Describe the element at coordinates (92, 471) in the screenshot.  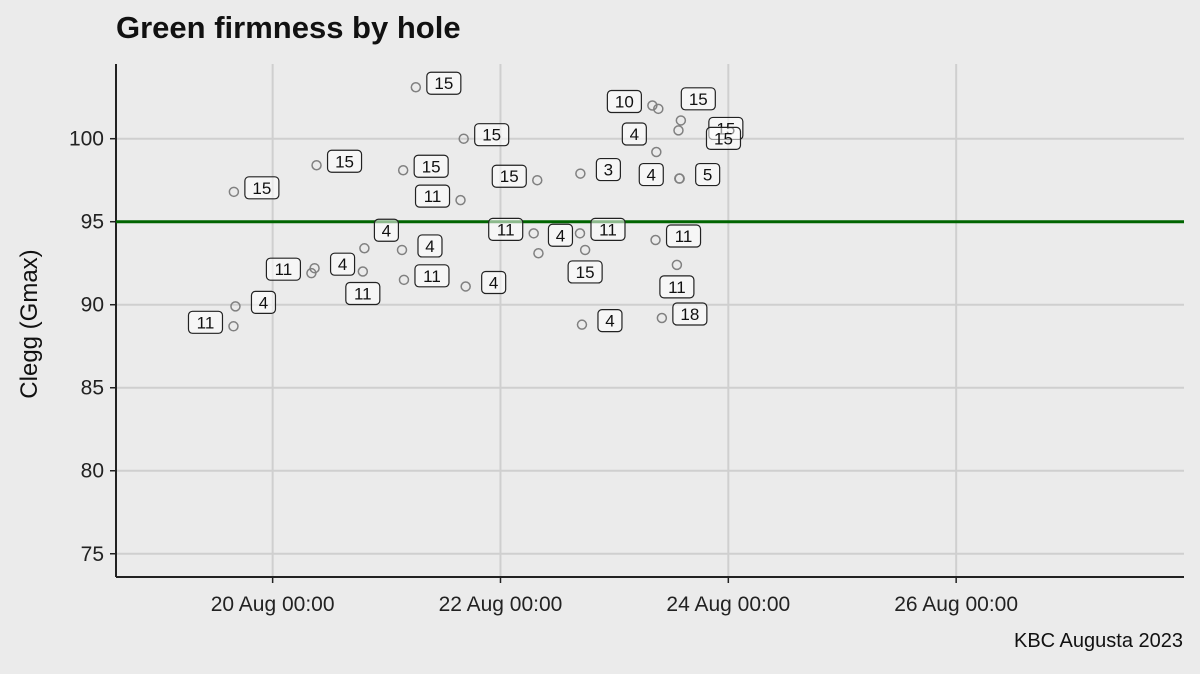
I see `y-tick-label: 80` at that location.